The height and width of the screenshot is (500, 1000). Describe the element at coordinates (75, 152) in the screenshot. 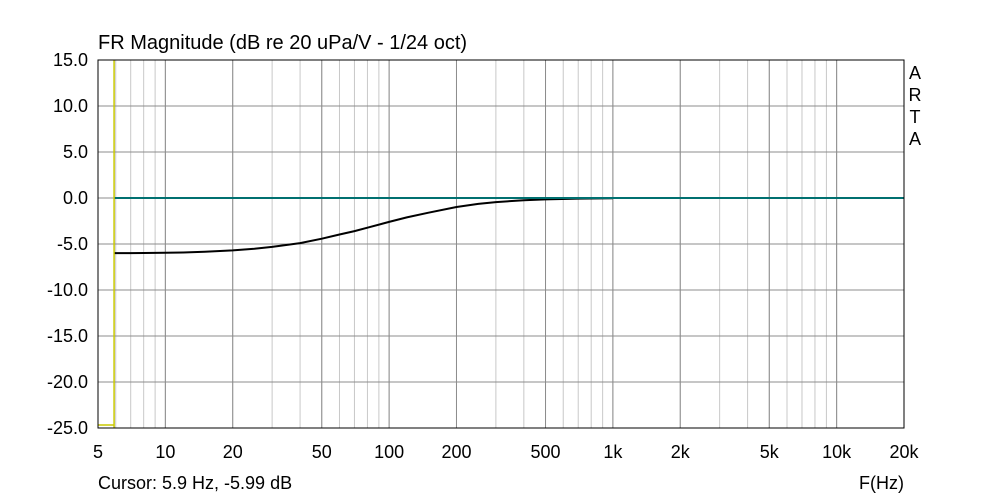

I see `y-tick-label: 5.0` at that location.